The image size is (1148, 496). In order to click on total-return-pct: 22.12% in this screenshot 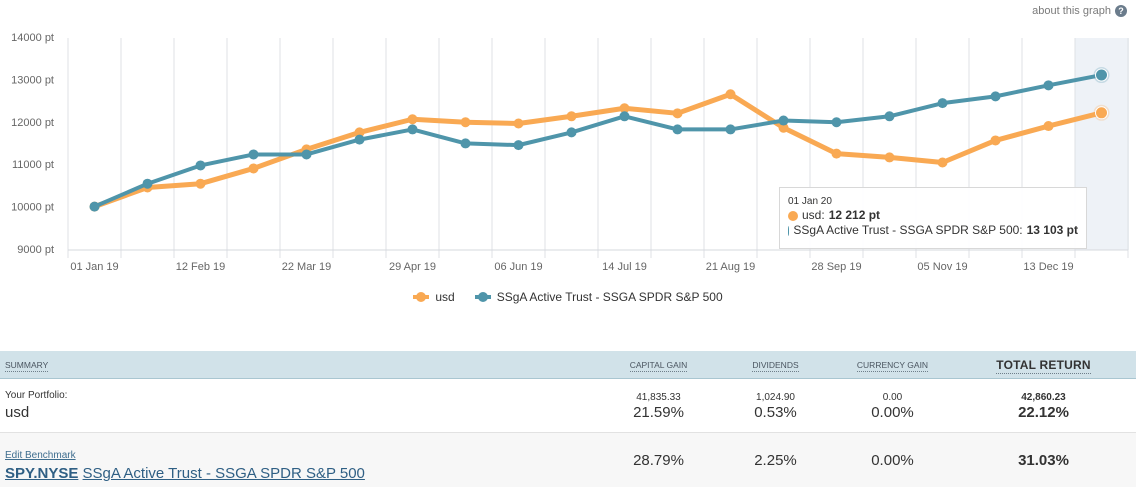, I will do `click(1043, 412)`.